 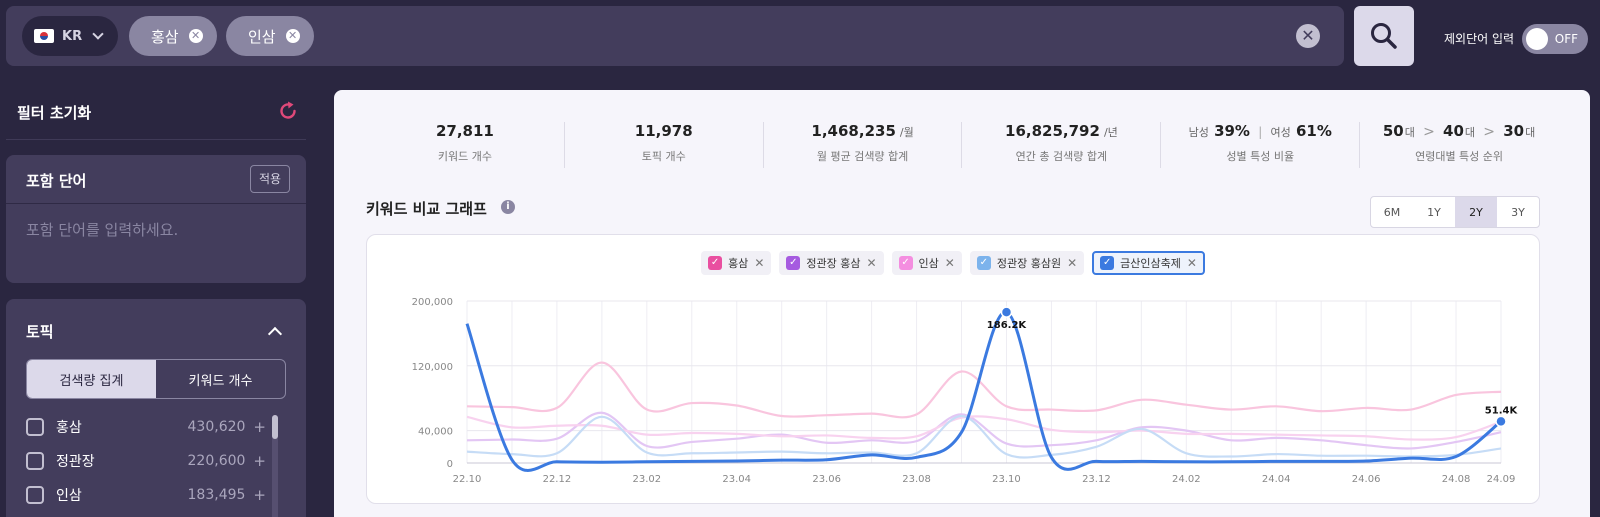 What do you see at coordinates (1501, 479) in the screenshot?
I see `x-tick-label: 24.09` at bounding box center [1501, 479].